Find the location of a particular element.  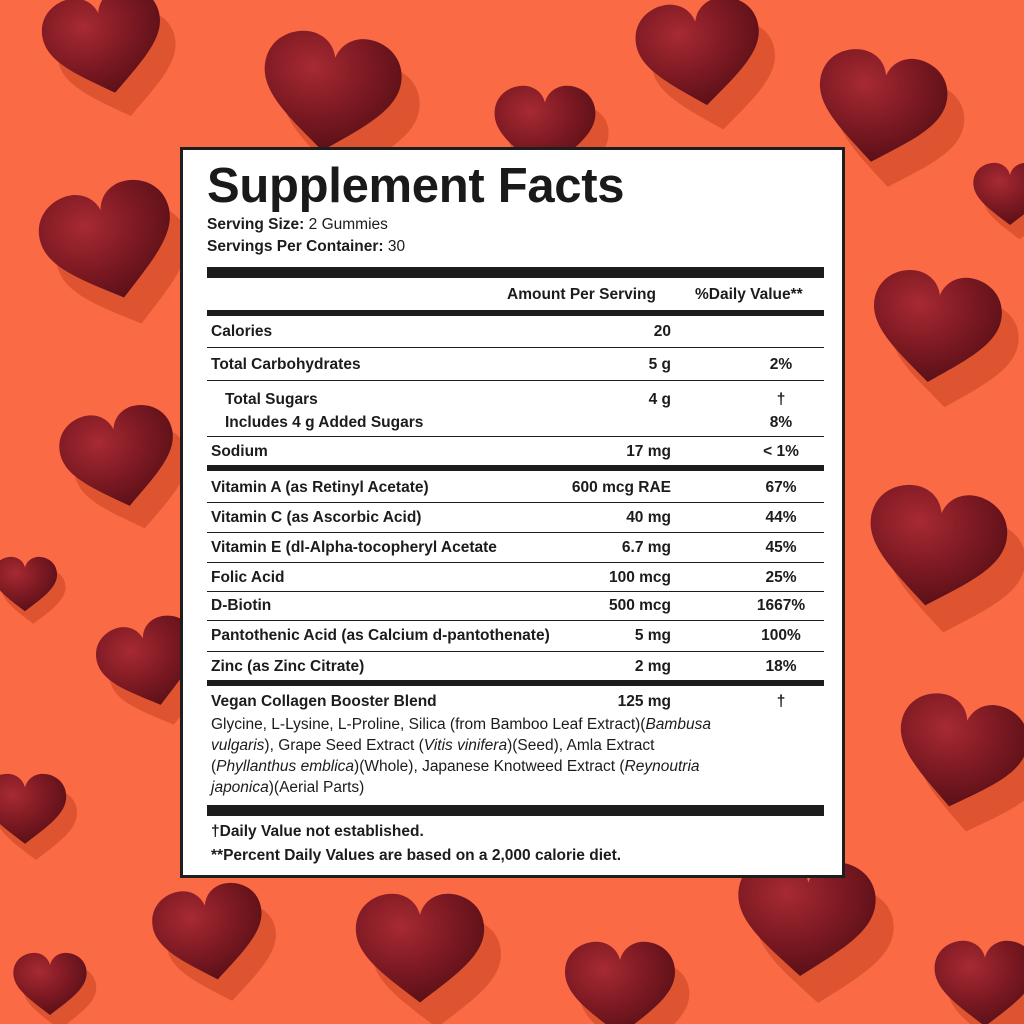

servings-label: Servings Per Container: is located at coordinates (295, 246).